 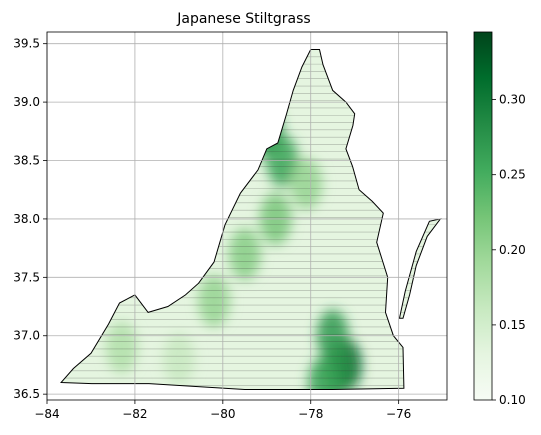 What do you see at coordinates (420, 268) in the screenshot?
I see `eastern-shore-outline` at bounding box center [420, 268].